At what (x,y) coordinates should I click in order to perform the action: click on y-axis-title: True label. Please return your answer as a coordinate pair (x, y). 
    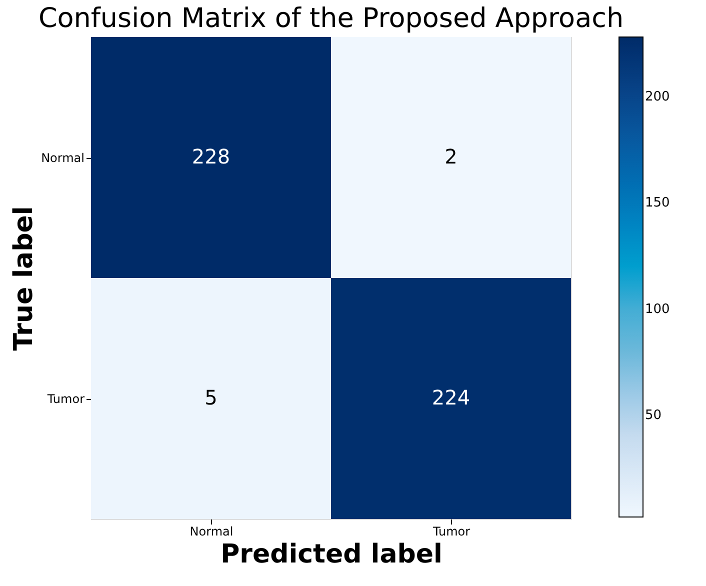
    Looking at the image, I should click on (24, 278).